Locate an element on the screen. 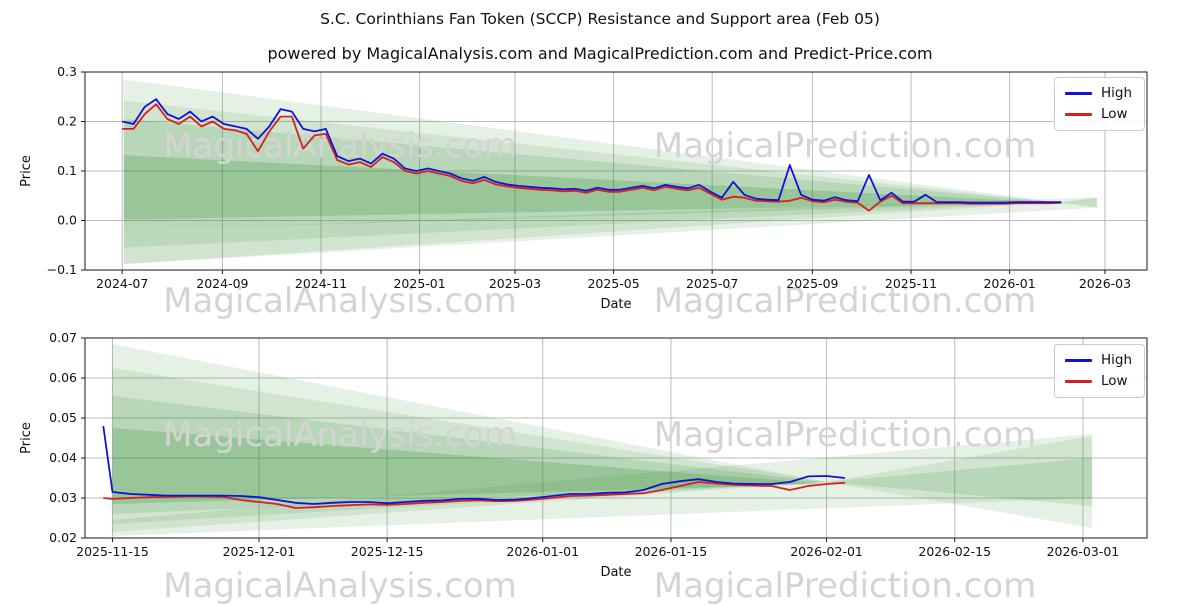 The height and width of the screenshot is (606, 1200). y-tick-label: 0.03 is located at coordinates (63, 497).